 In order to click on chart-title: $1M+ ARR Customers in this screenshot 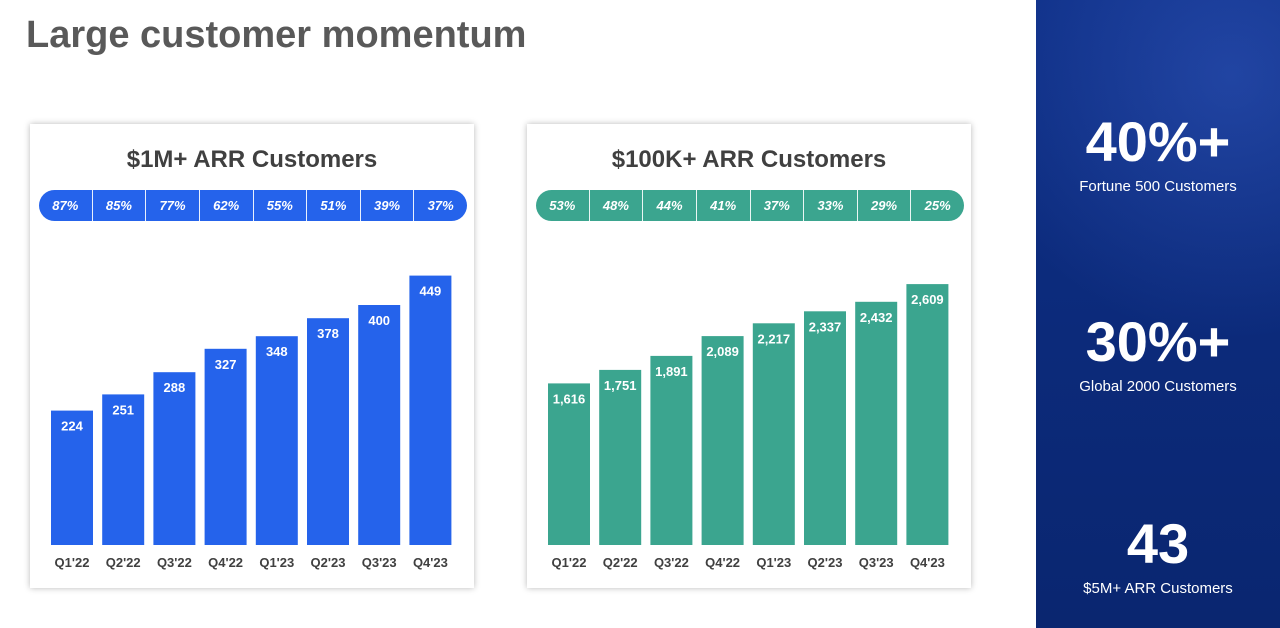, I will do `click(252, 159)`.